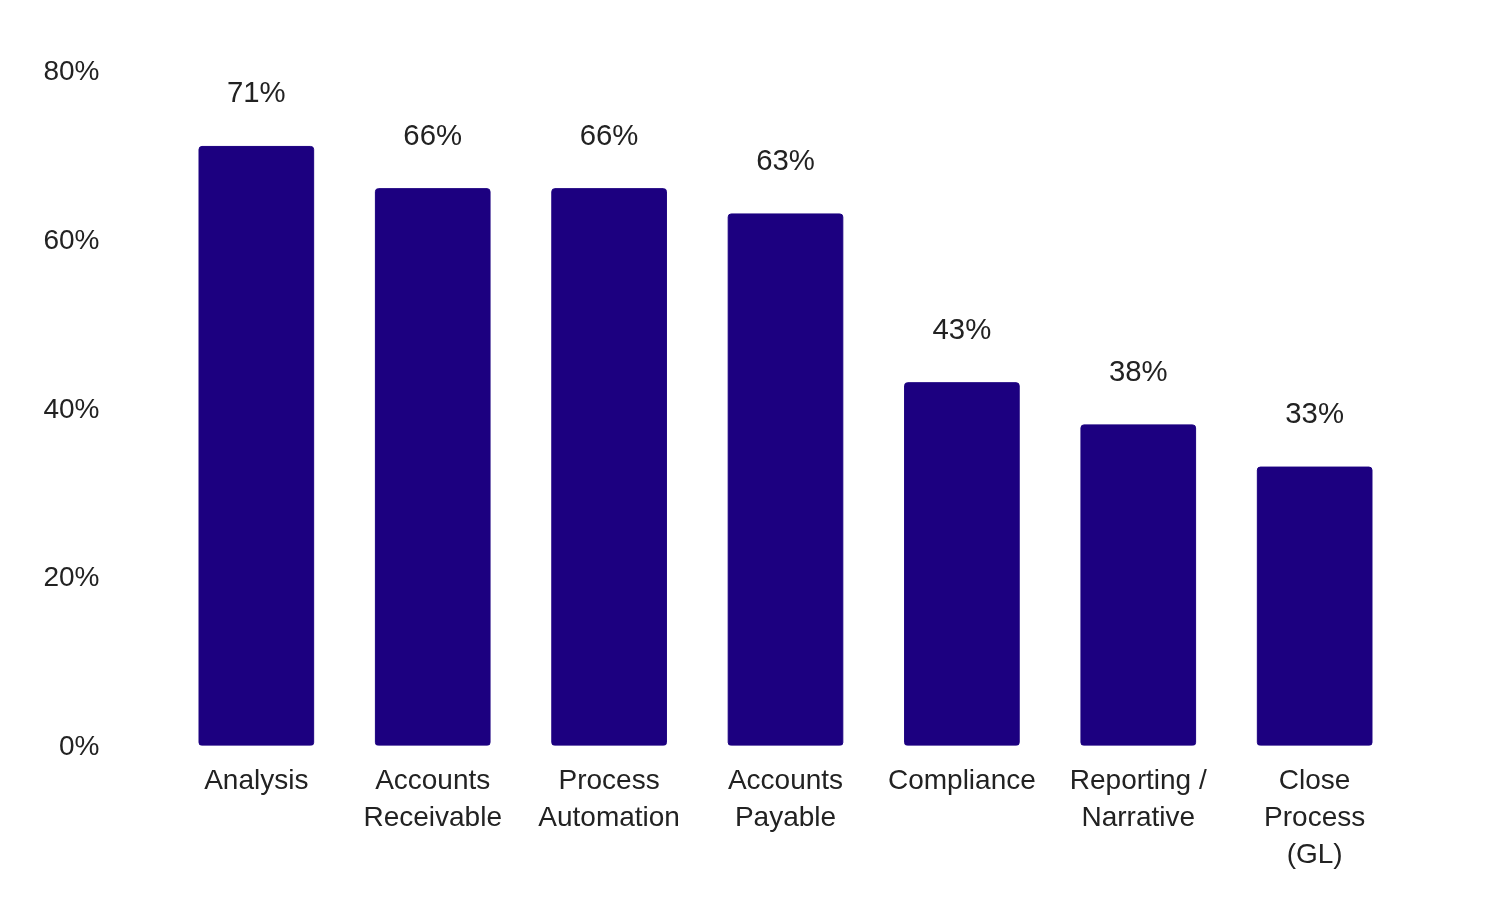 This screenshot has width=1491, height=924. What do you see at coordinates (961, 779) in the screenshot?
I see `x-tick-label: Compliance` at bounding box center [961, 779].